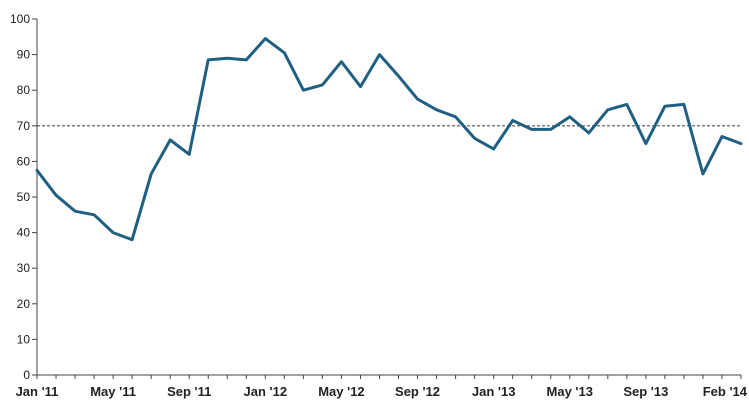  I want to click on y-tick-label-20: 20, so click(24, 304).